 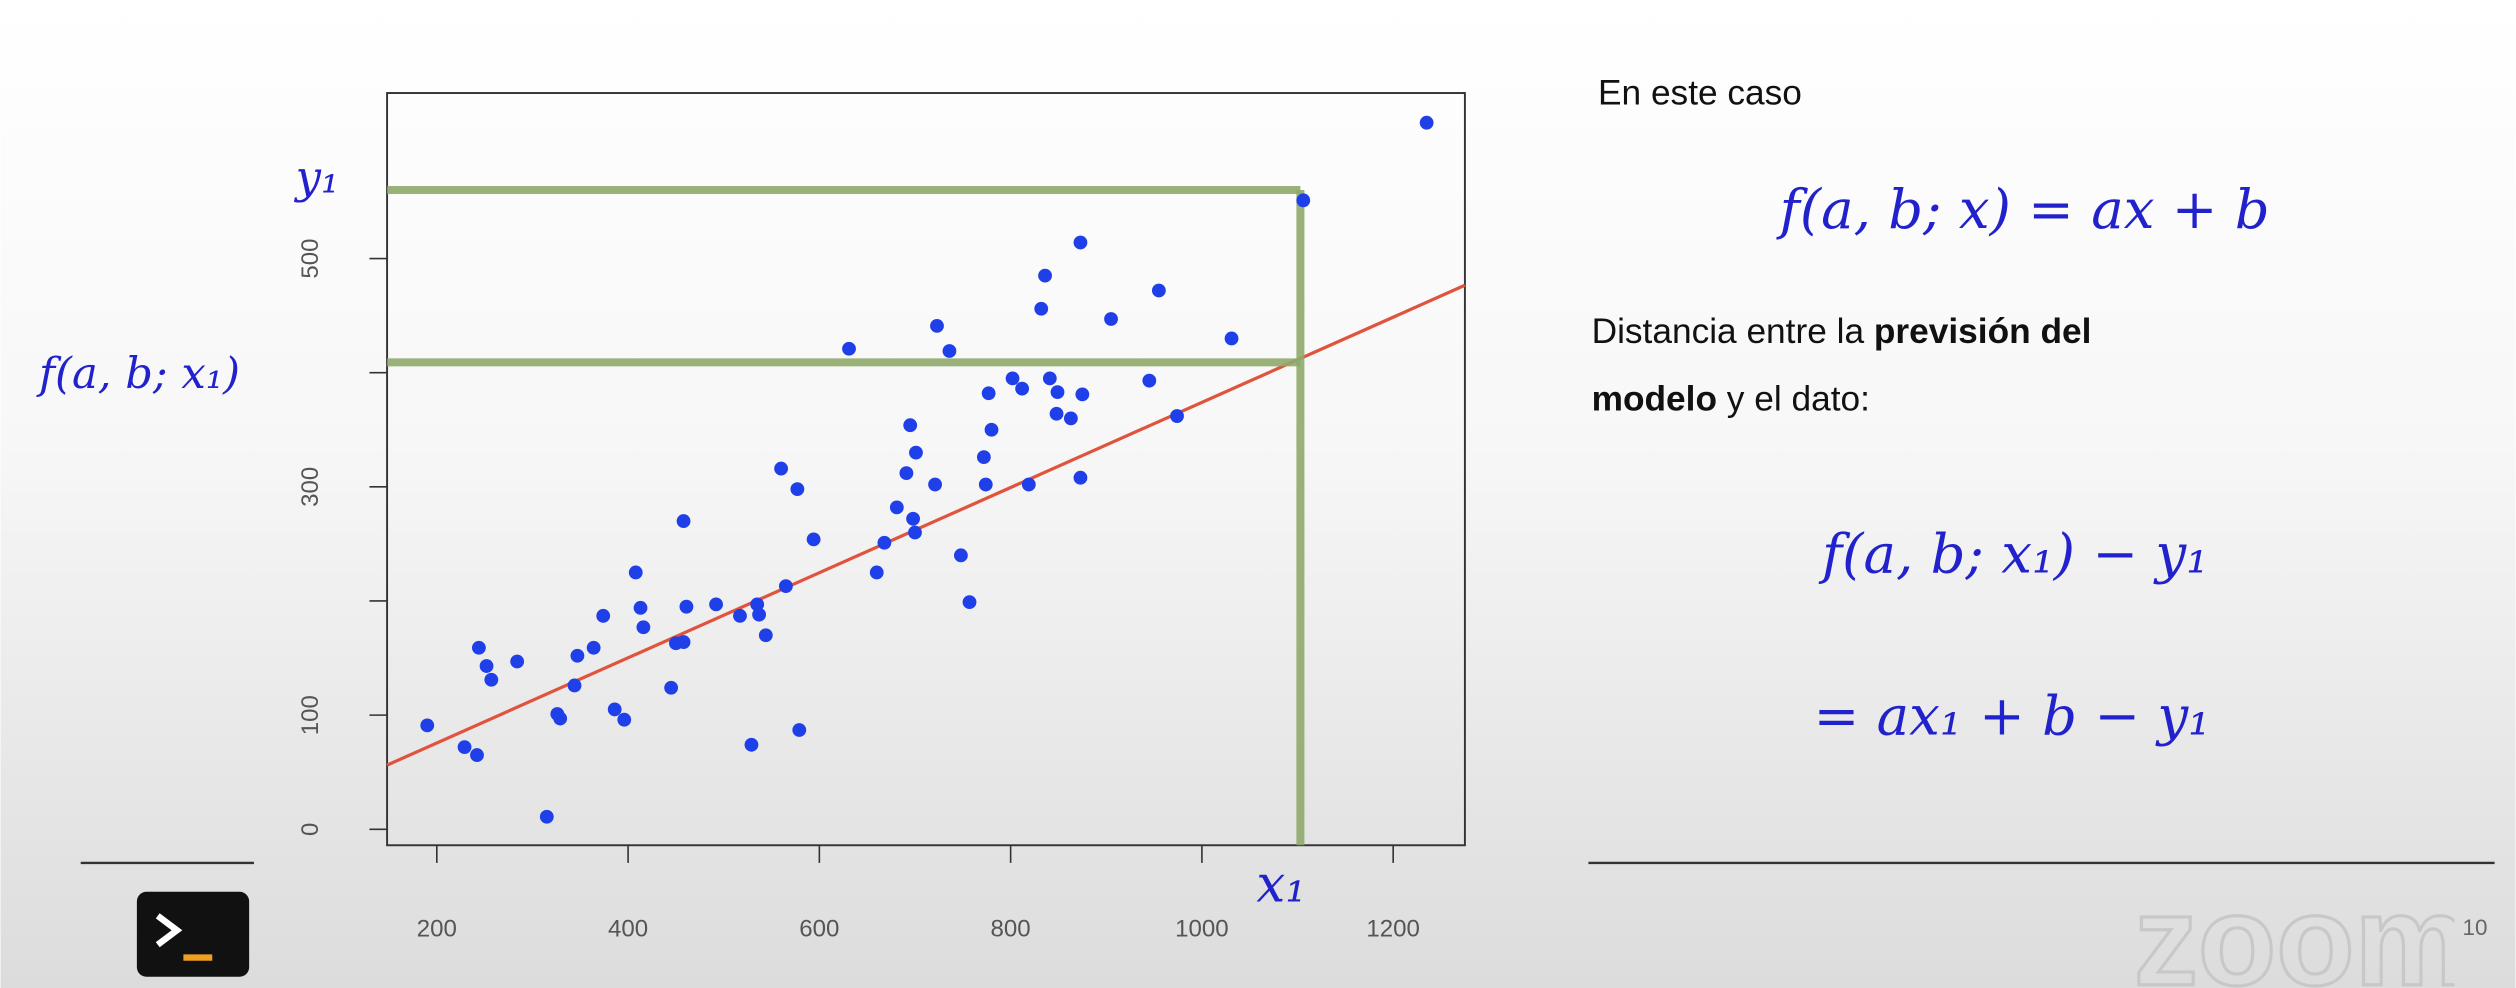 What do you see at coordinates (310, 258) in the screenshot?
I see `y-tick-label: 500` at bounding box center [310, 258].